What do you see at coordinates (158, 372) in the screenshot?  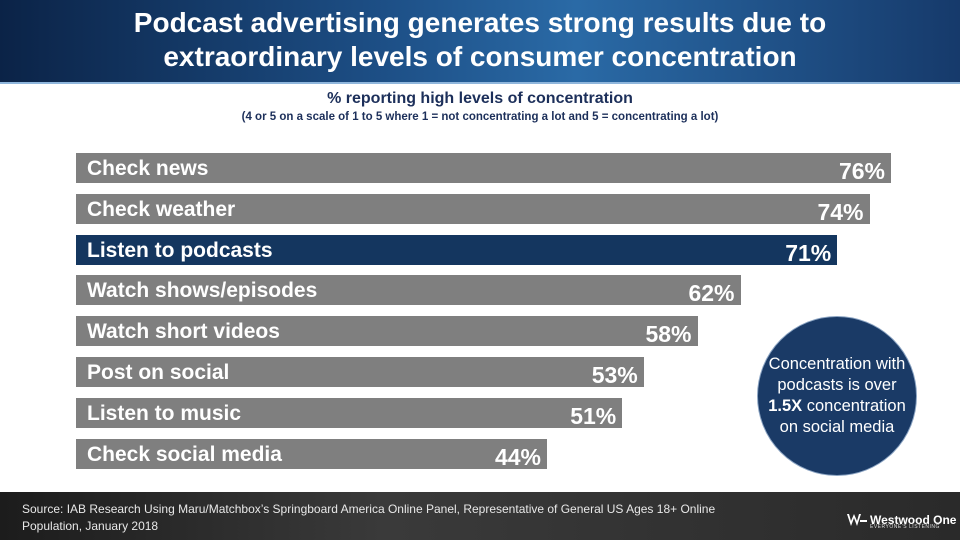 I see `bar-label: Post on social` at bounding box center [158, 372].